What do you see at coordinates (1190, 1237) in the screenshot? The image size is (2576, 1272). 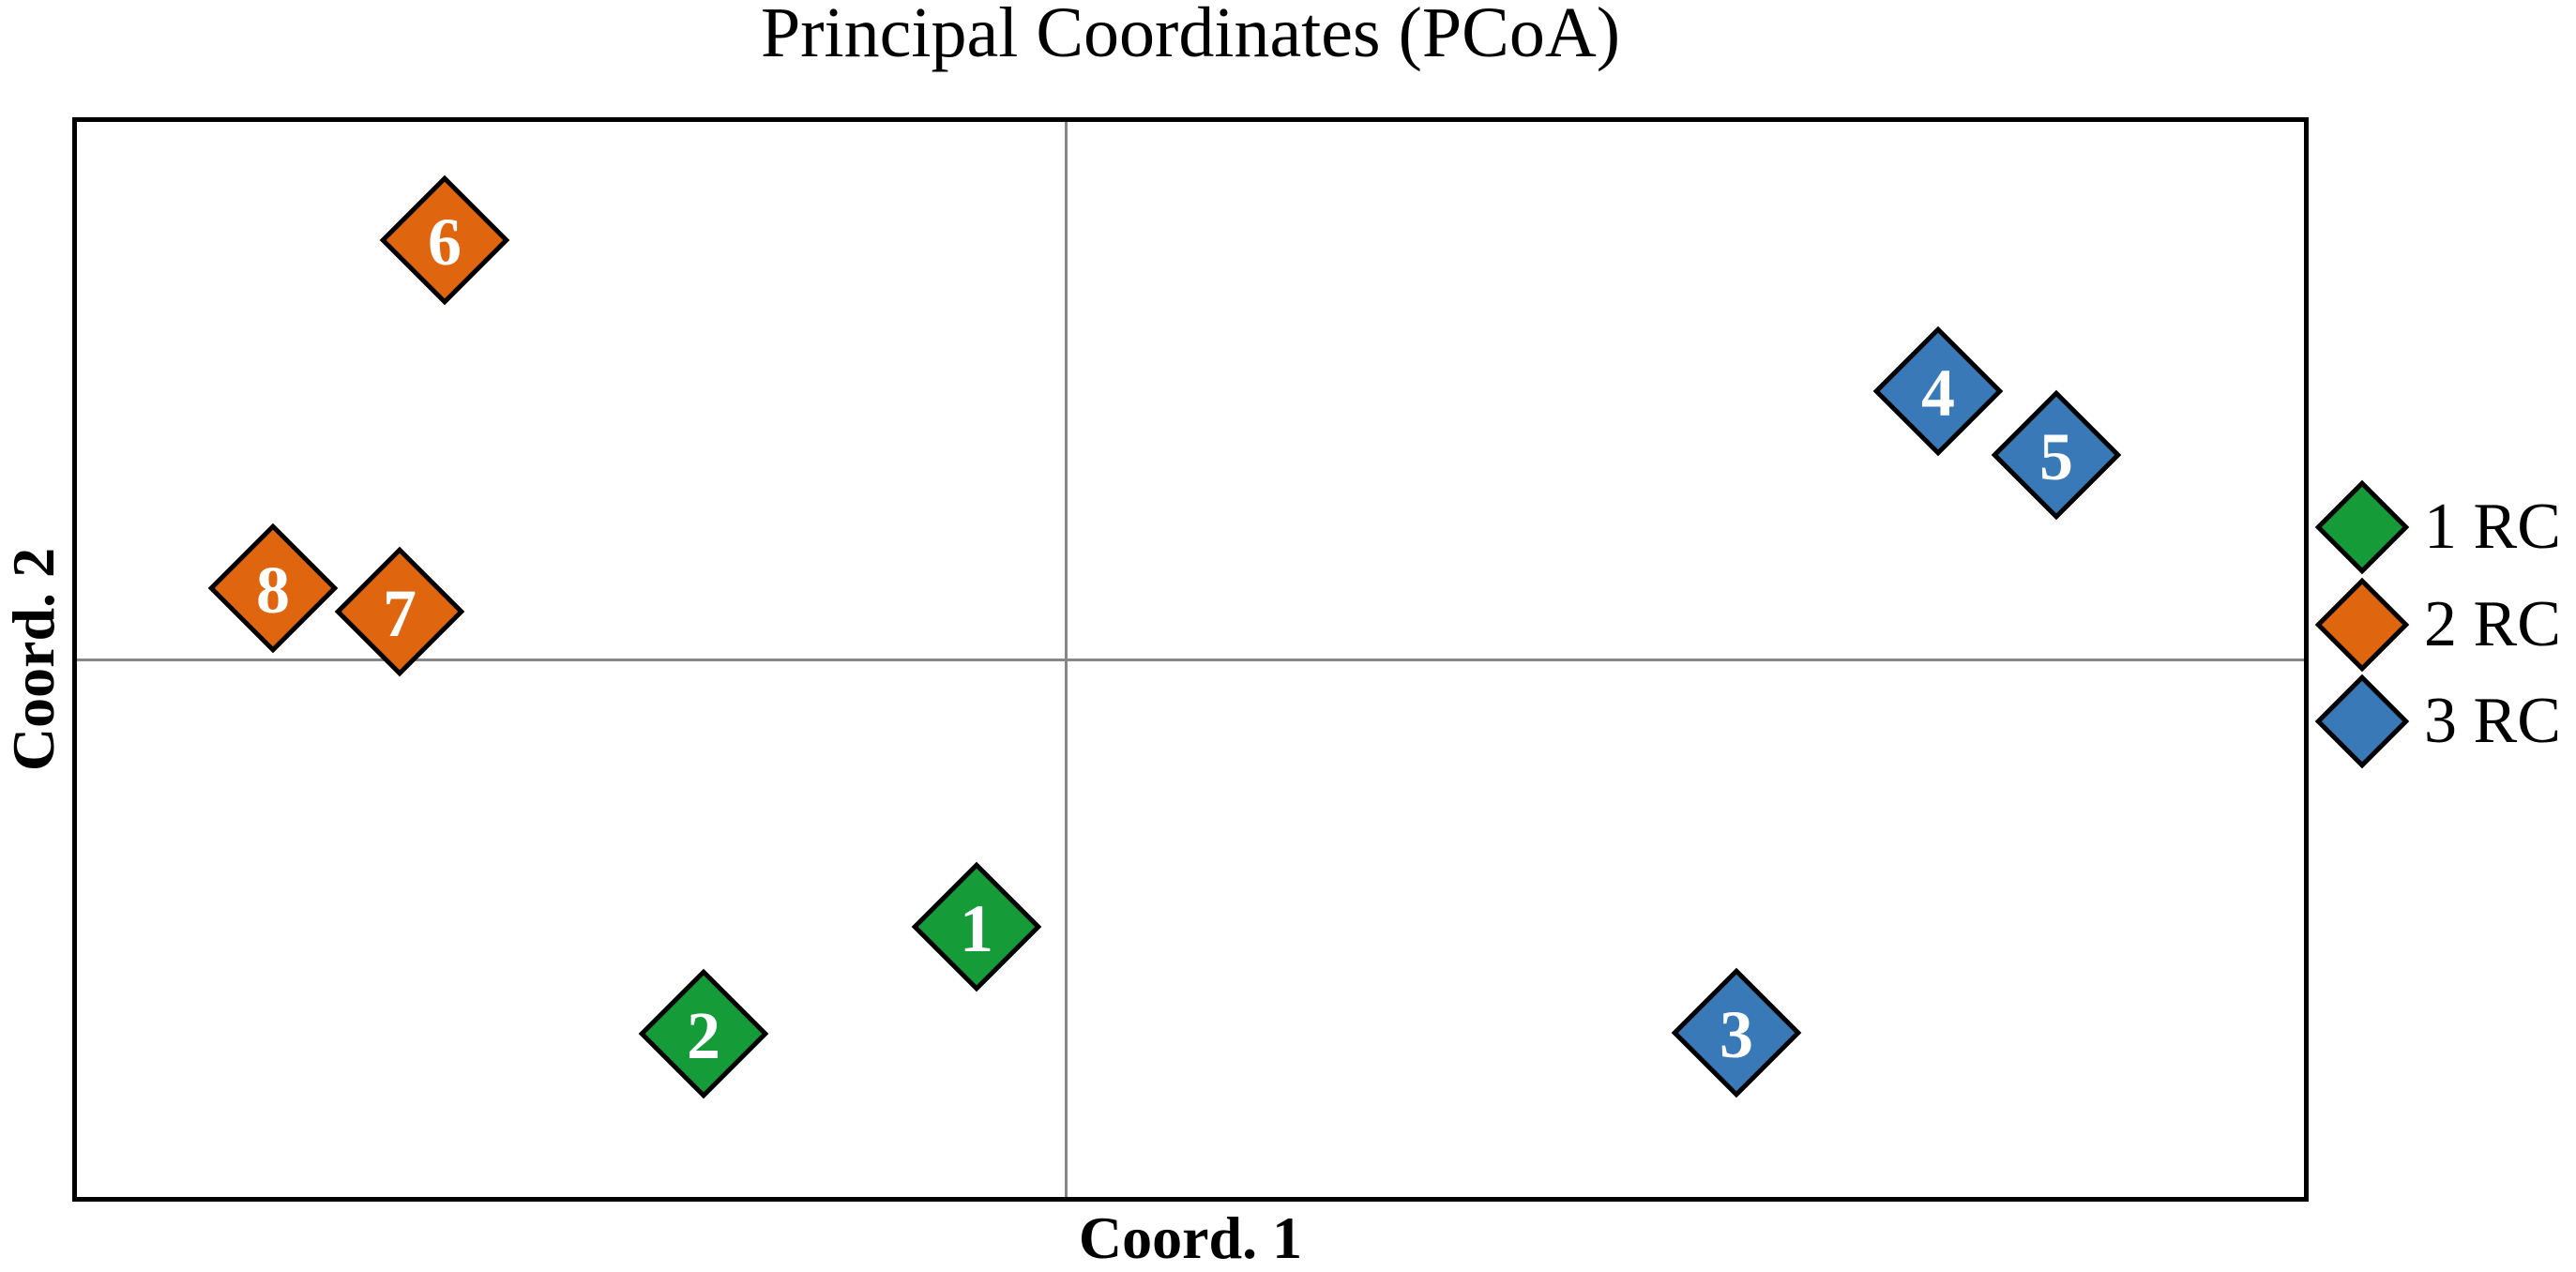 I see `x-axis-label: Coord. 1` at bounding box center [1190, 1237].